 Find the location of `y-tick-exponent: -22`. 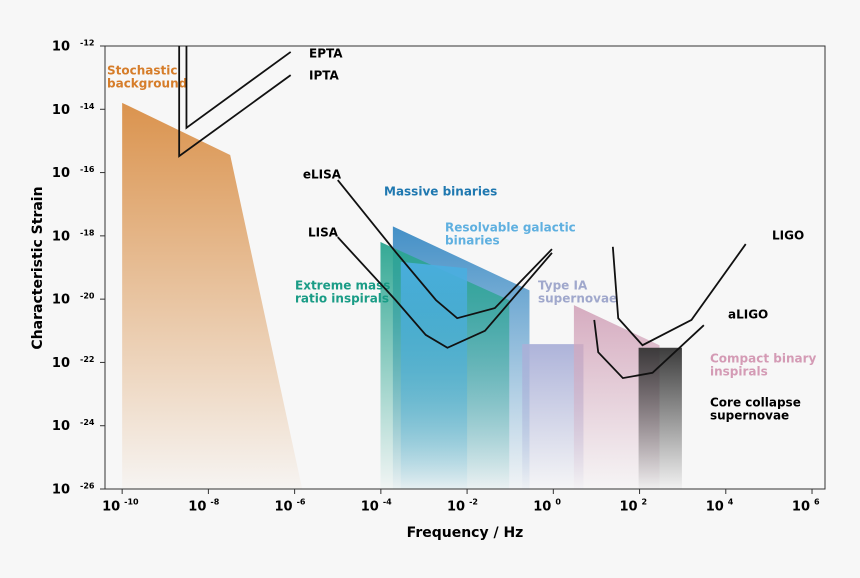

y-tick-exponent: -22 is located at coordinates (87, 359).